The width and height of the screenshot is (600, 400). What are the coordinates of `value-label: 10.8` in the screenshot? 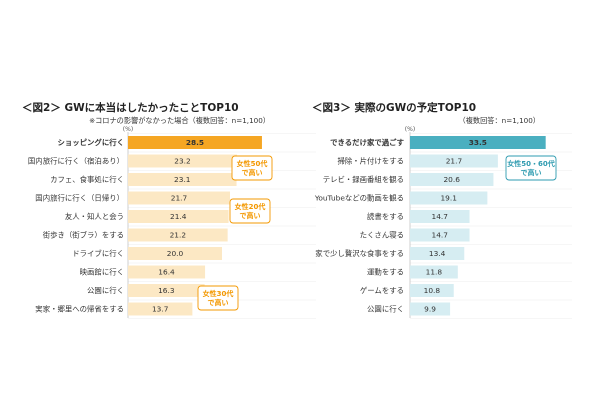 It's located at (432, 290).